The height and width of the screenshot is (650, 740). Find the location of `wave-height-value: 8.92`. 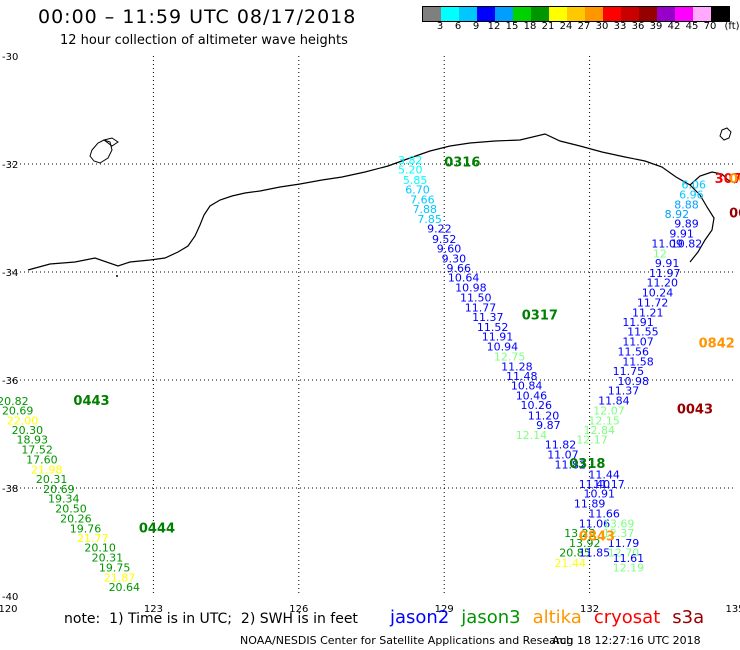

wave-height-value: 8.92 is located at coordinates (677, 214).